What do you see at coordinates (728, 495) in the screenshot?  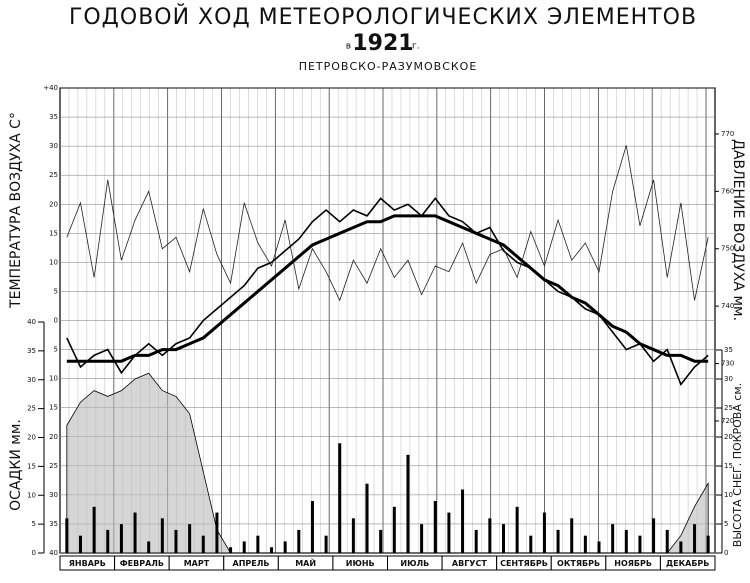 I see `snow-tick-label: 10` at bounding box center [728, 495].